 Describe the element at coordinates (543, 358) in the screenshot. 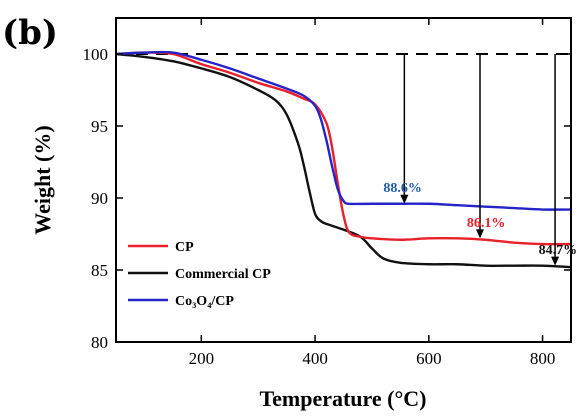

I see `x-tick-label-3: 800` at that location.